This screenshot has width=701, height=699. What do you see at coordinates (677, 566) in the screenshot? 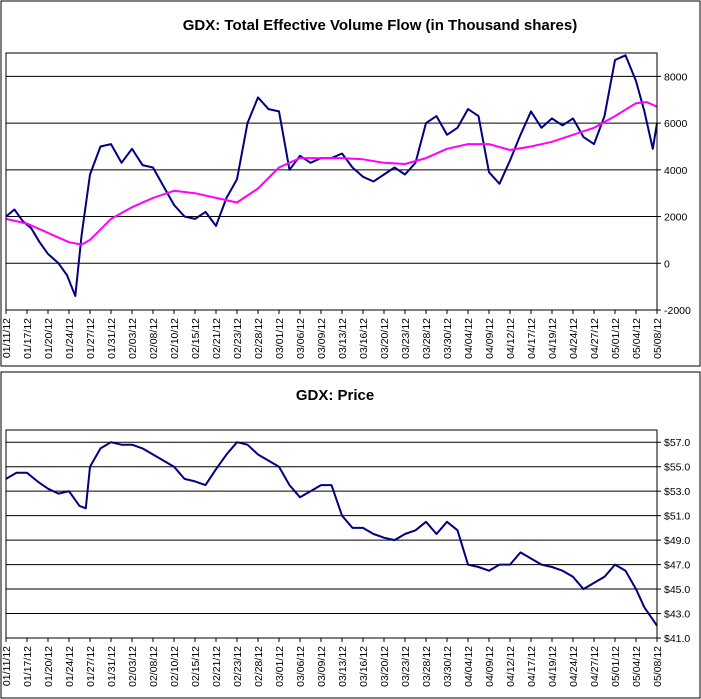
I see `y-tick-label: $47.0` at bounding box center [677, 566].